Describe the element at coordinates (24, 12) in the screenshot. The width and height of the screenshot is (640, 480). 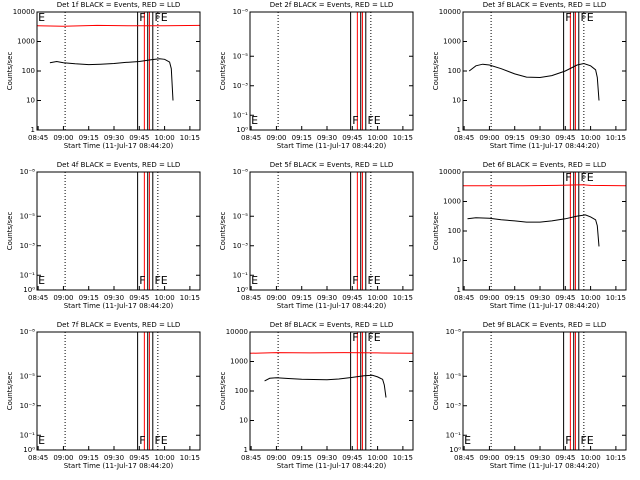
I see `y-tick-label: 10000` at that location.